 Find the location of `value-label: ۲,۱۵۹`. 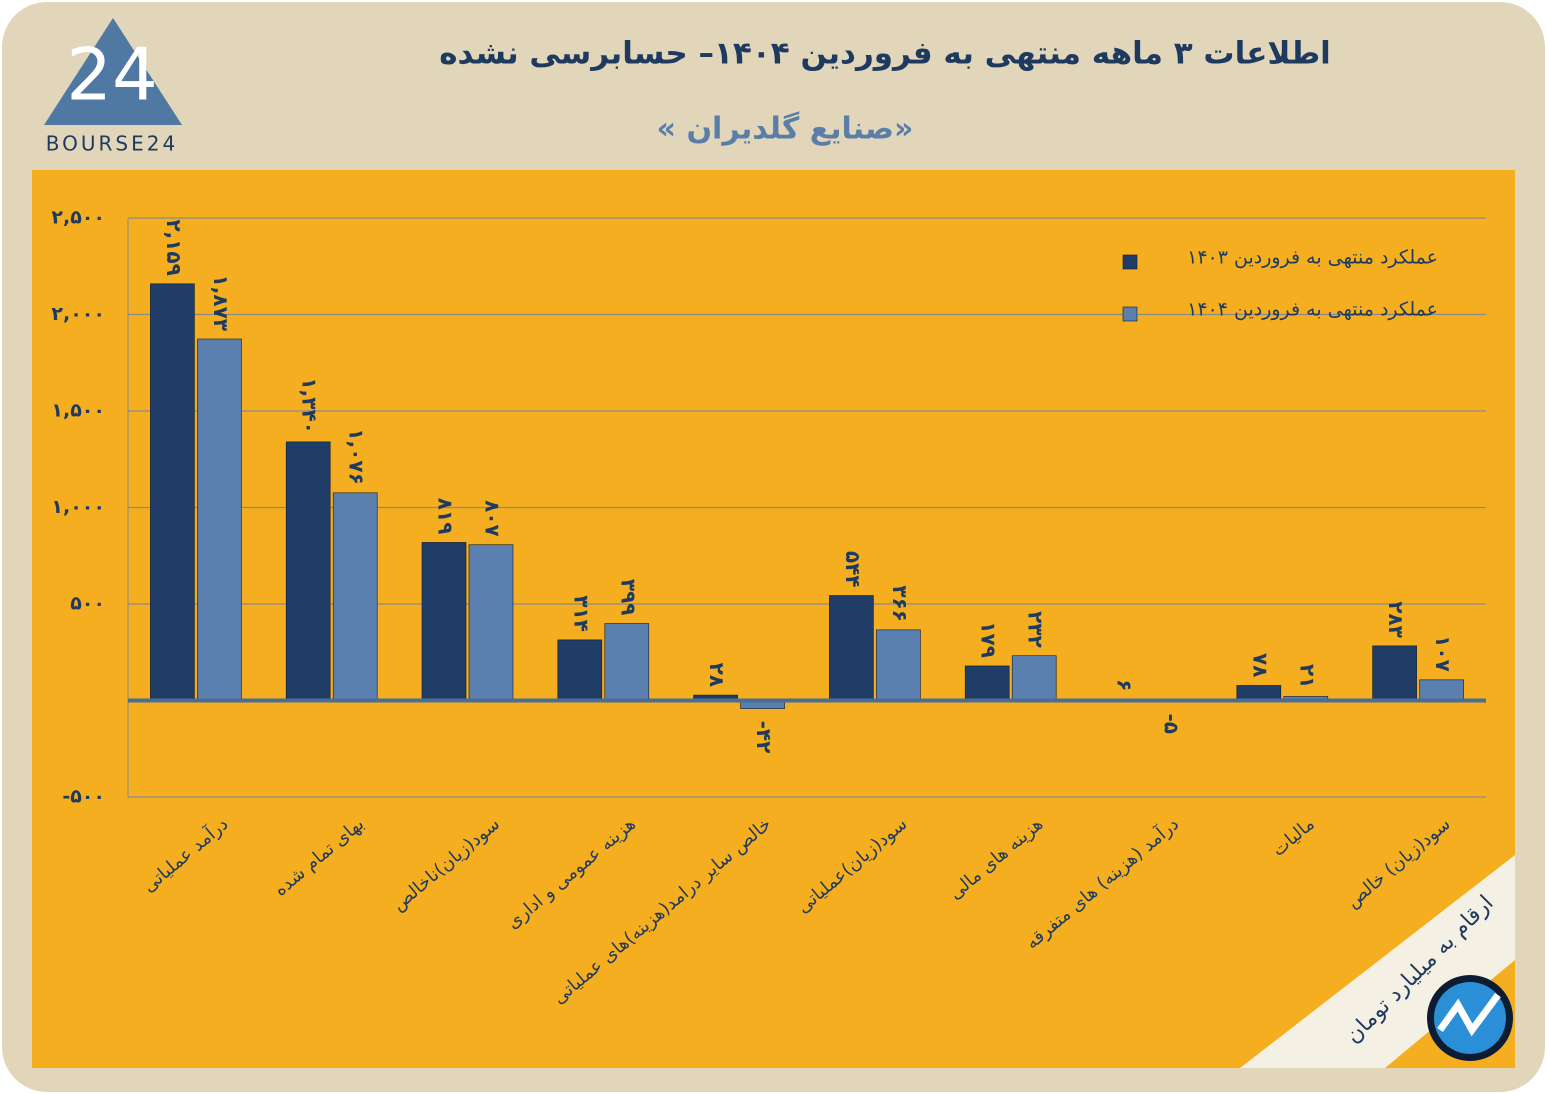

value-label: ۲,۱۵۹ is located at coordinates (174, 247).